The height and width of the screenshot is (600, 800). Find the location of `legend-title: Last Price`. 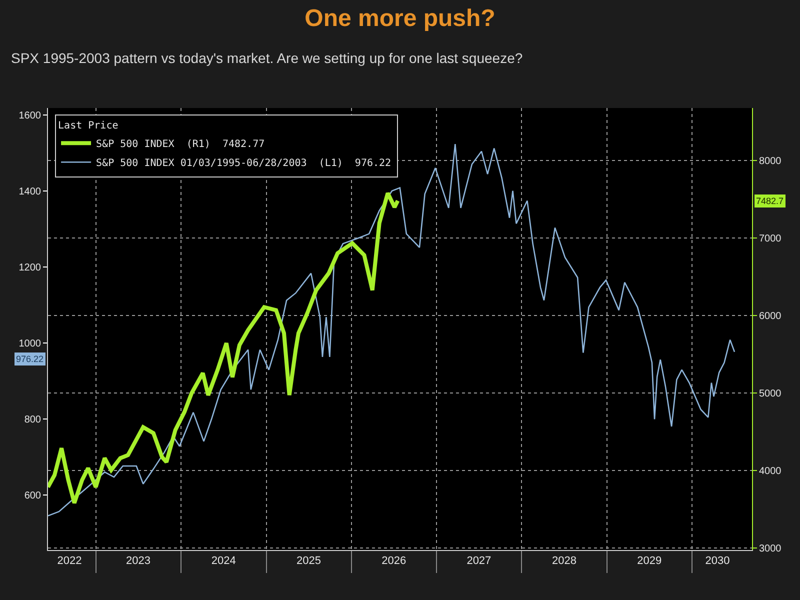

legend-title: Last Price is located at coordinates (88, 126).